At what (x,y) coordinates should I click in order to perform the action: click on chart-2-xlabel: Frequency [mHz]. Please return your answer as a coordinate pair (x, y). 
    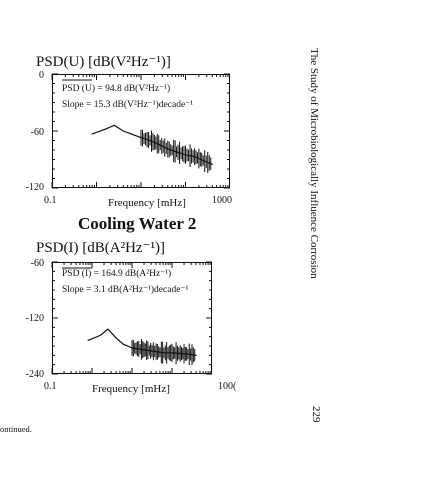
    Looking at the image, I should click on (131, 389).